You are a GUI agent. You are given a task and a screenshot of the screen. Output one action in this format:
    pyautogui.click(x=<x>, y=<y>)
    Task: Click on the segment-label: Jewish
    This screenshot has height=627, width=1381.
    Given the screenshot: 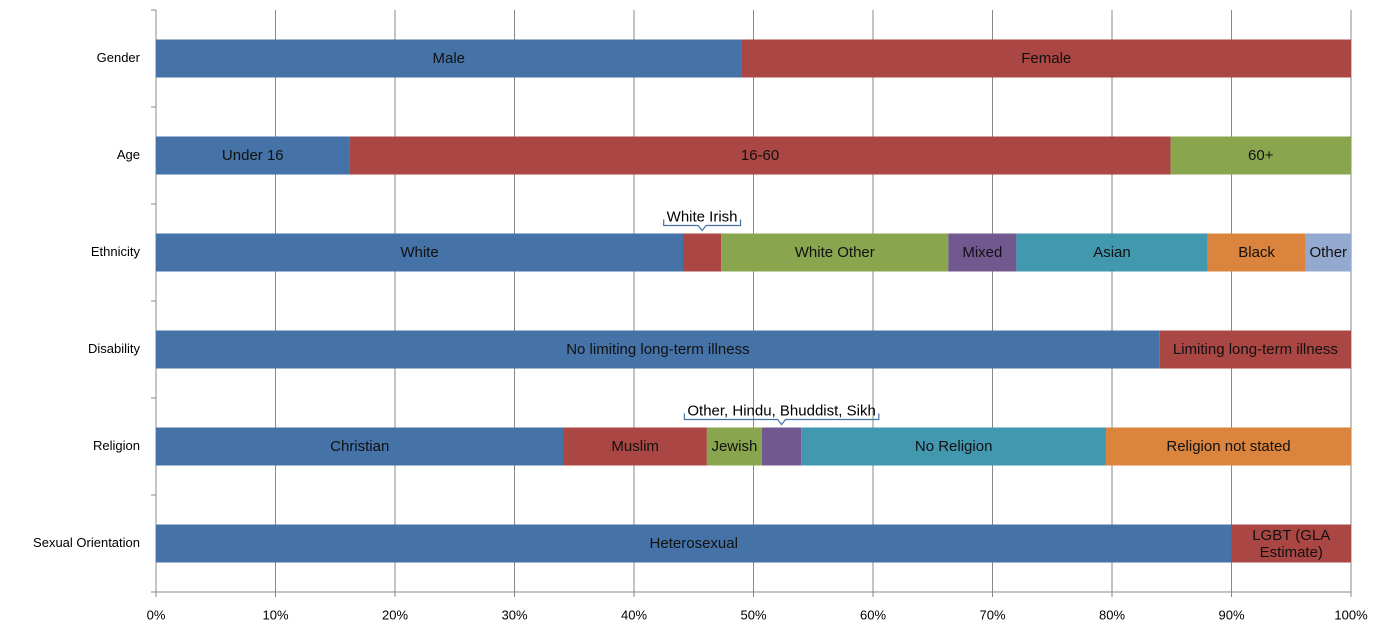 What is the action you would take?
    pyautogui.click(x=734, y=446)
    